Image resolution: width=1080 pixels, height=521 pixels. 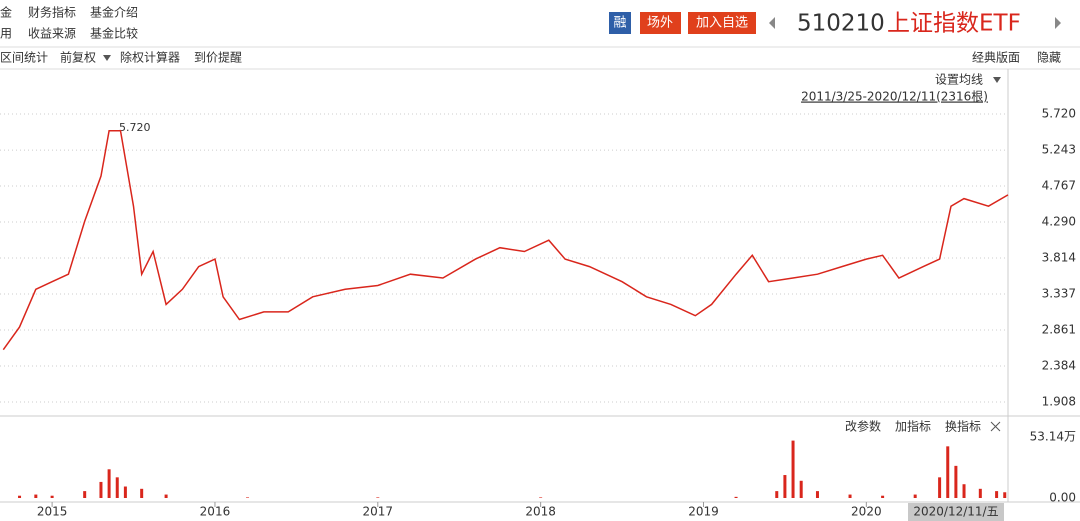 I want to click on fund-name: 上证指数ETF, so click(x=954, y=24).